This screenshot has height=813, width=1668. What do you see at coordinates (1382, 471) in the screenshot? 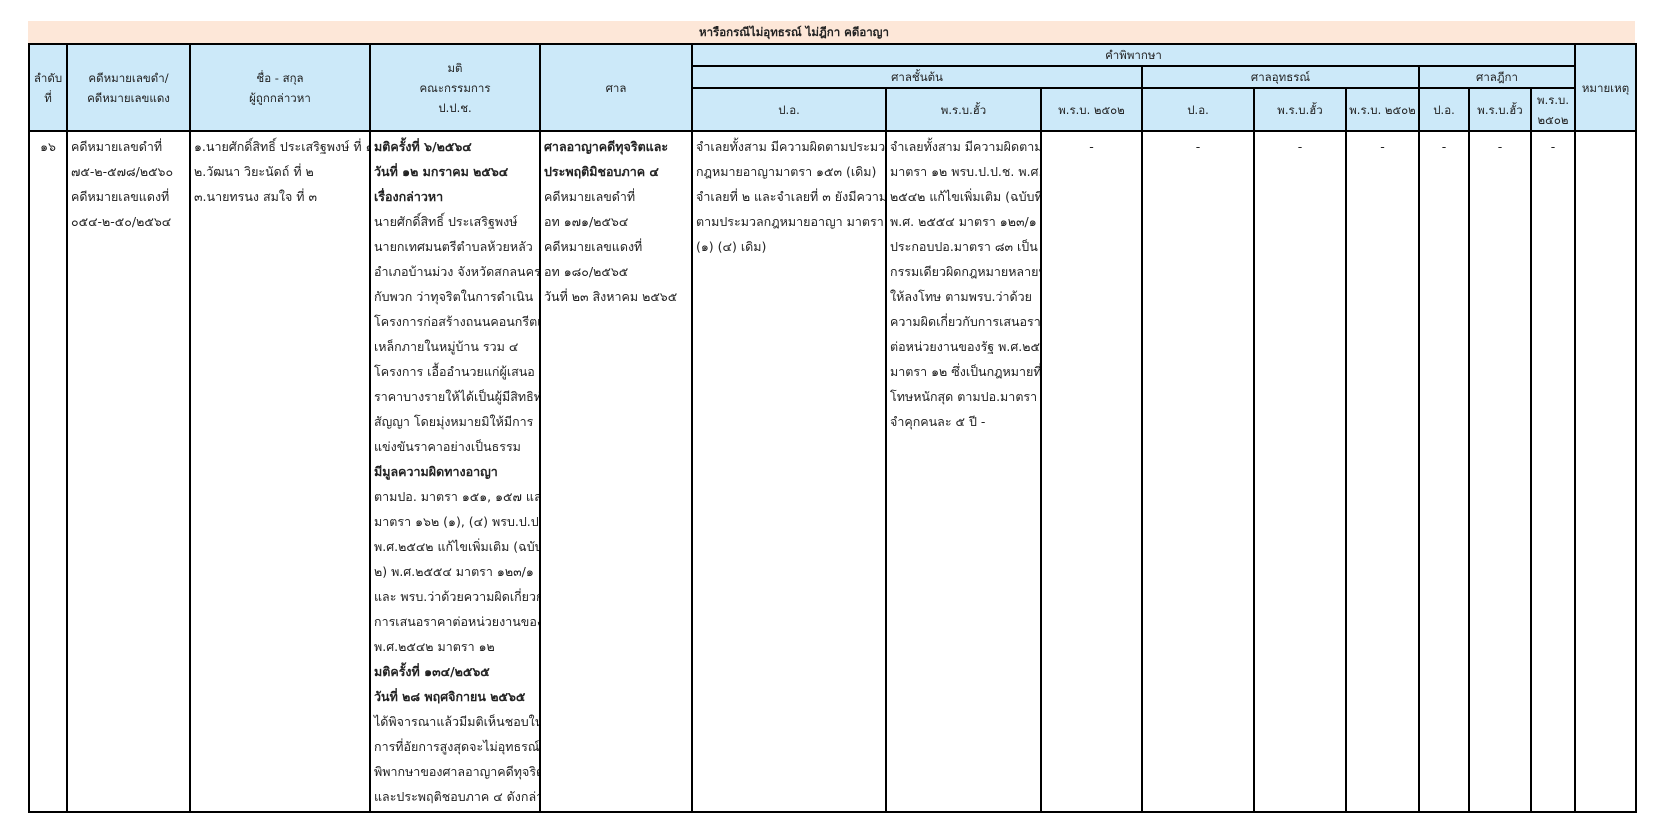
I see `cell-appeal-2502: -` at bounding box center [1382, 471].